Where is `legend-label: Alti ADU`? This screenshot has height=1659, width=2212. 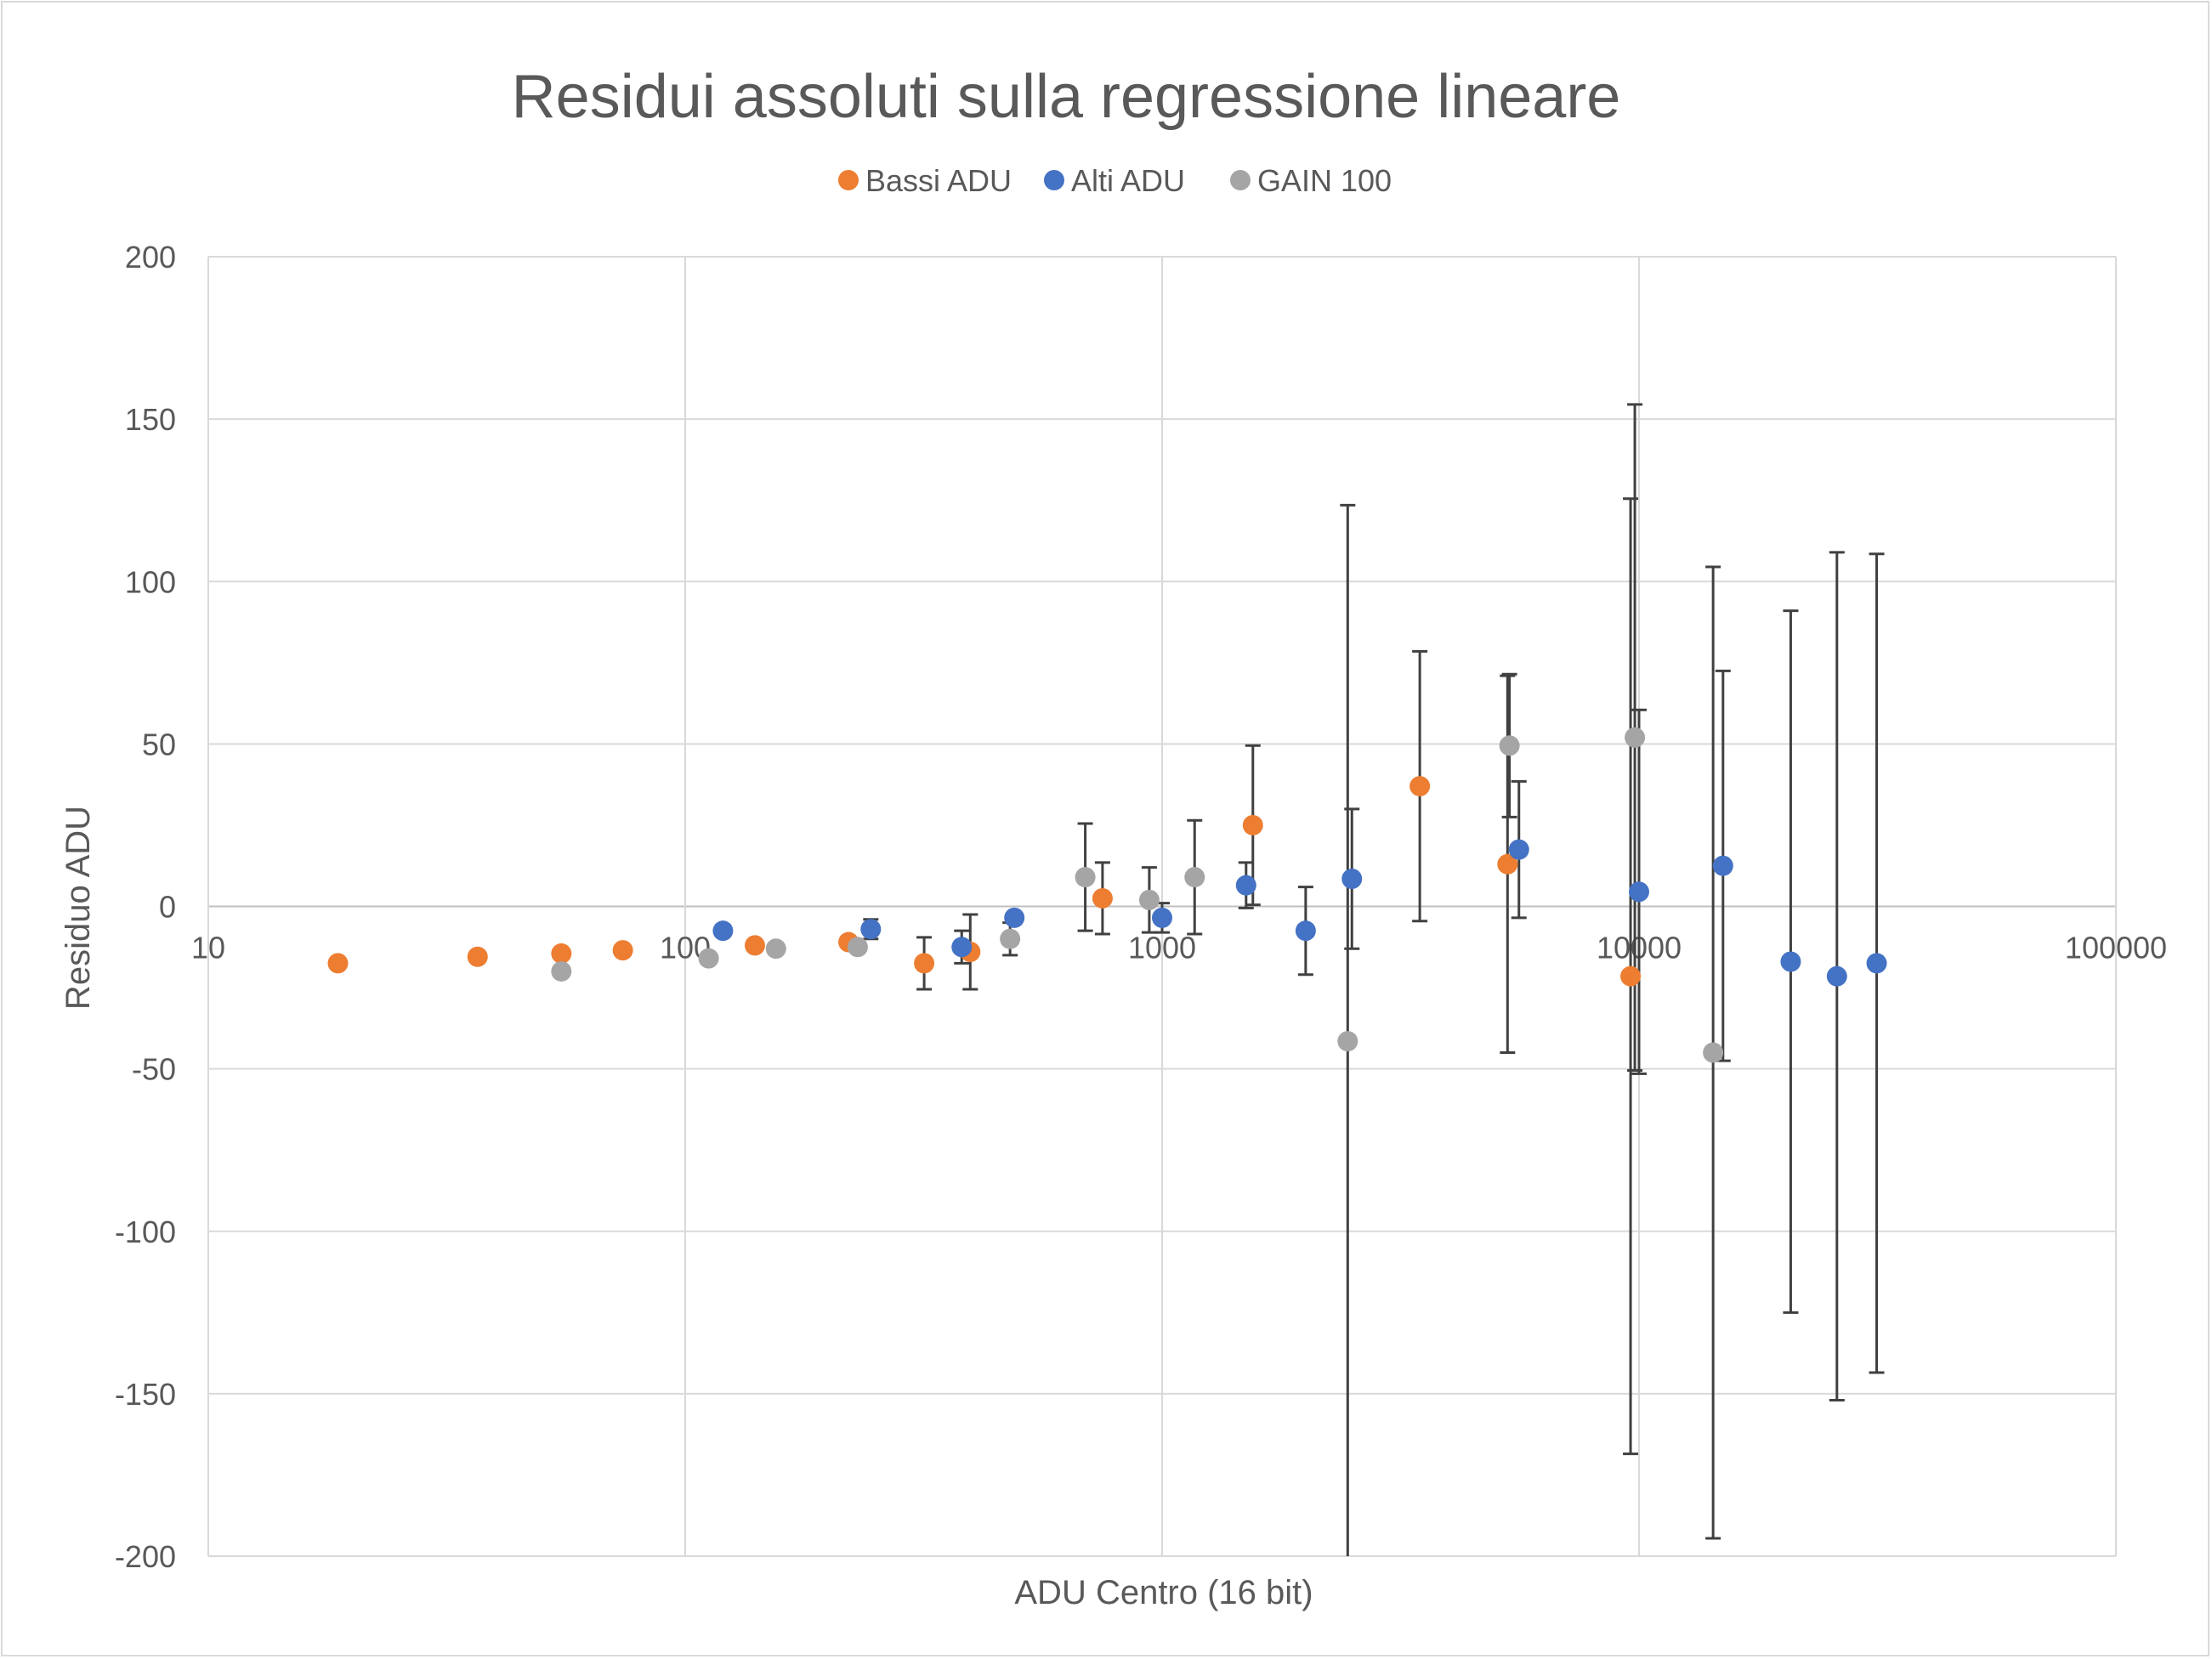 legend-label: Alti ADU is located at coordinates (1128, 180).